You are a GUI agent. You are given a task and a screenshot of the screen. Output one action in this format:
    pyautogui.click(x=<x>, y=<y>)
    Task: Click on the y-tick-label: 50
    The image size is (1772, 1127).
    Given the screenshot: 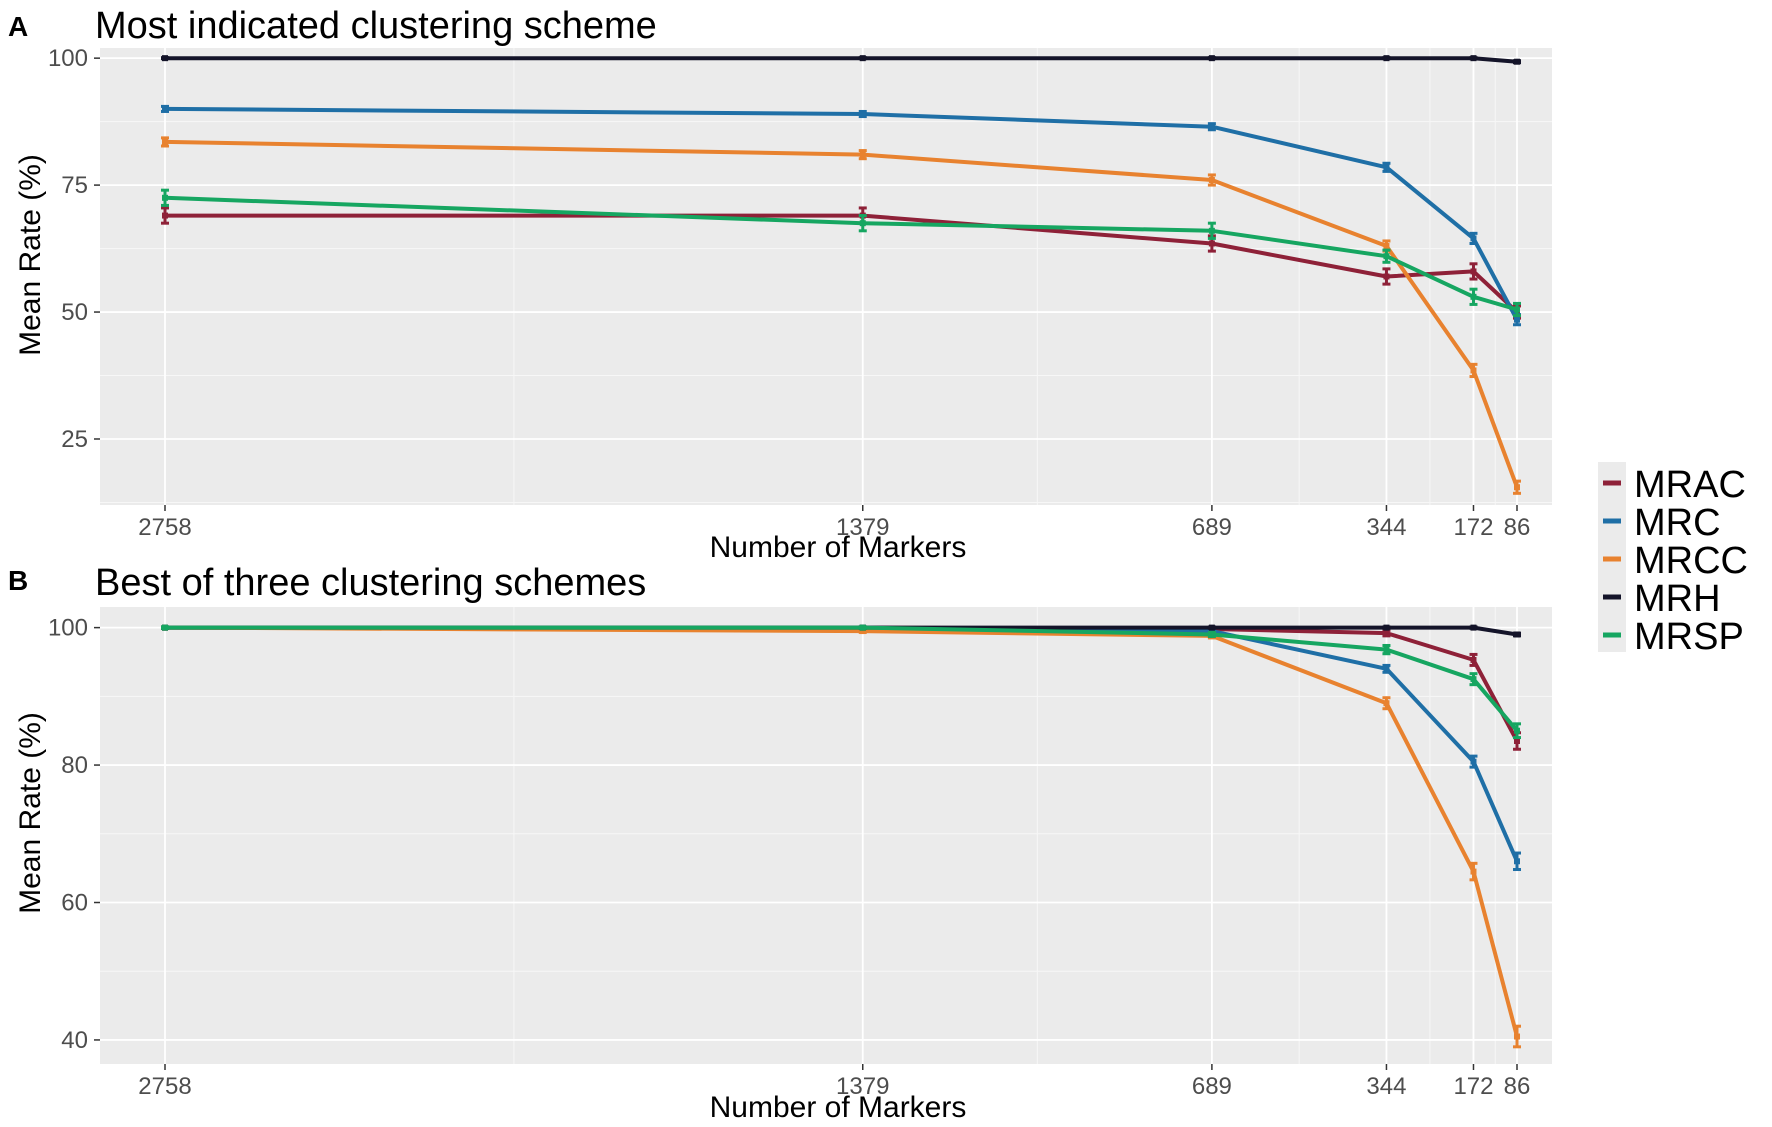 What is the action you would take?
    pyautogui.click(x=74, y=312)
    